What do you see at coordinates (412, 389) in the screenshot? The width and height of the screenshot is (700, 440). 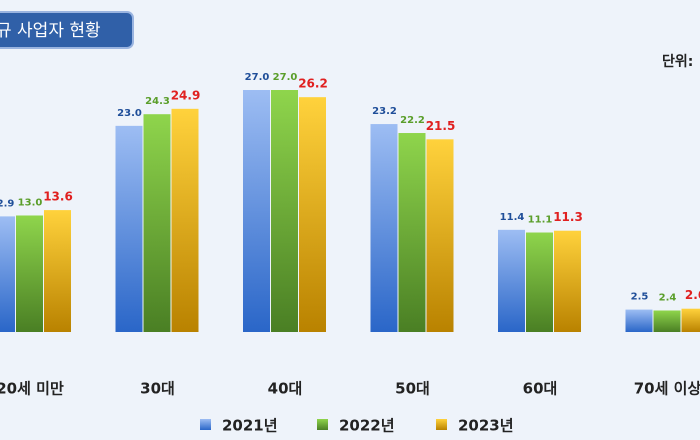 I see `x-tick-label: 50대` at bounding box center [412, 389].